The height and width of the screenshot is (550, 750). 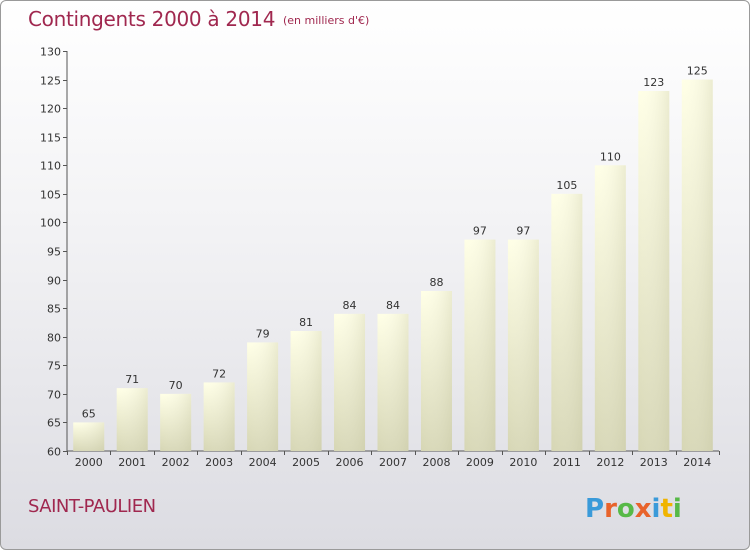 I want to click on x-tick-label: 2005, so click(x=306, y=462).